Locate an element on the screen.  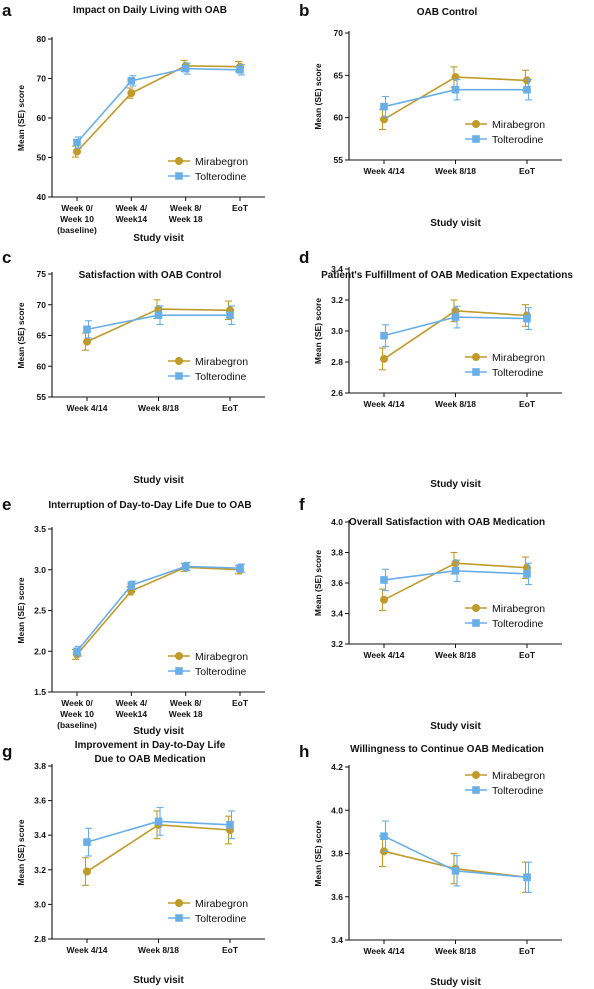
y-tick-label: 40 is located at coordinates (42, 197).